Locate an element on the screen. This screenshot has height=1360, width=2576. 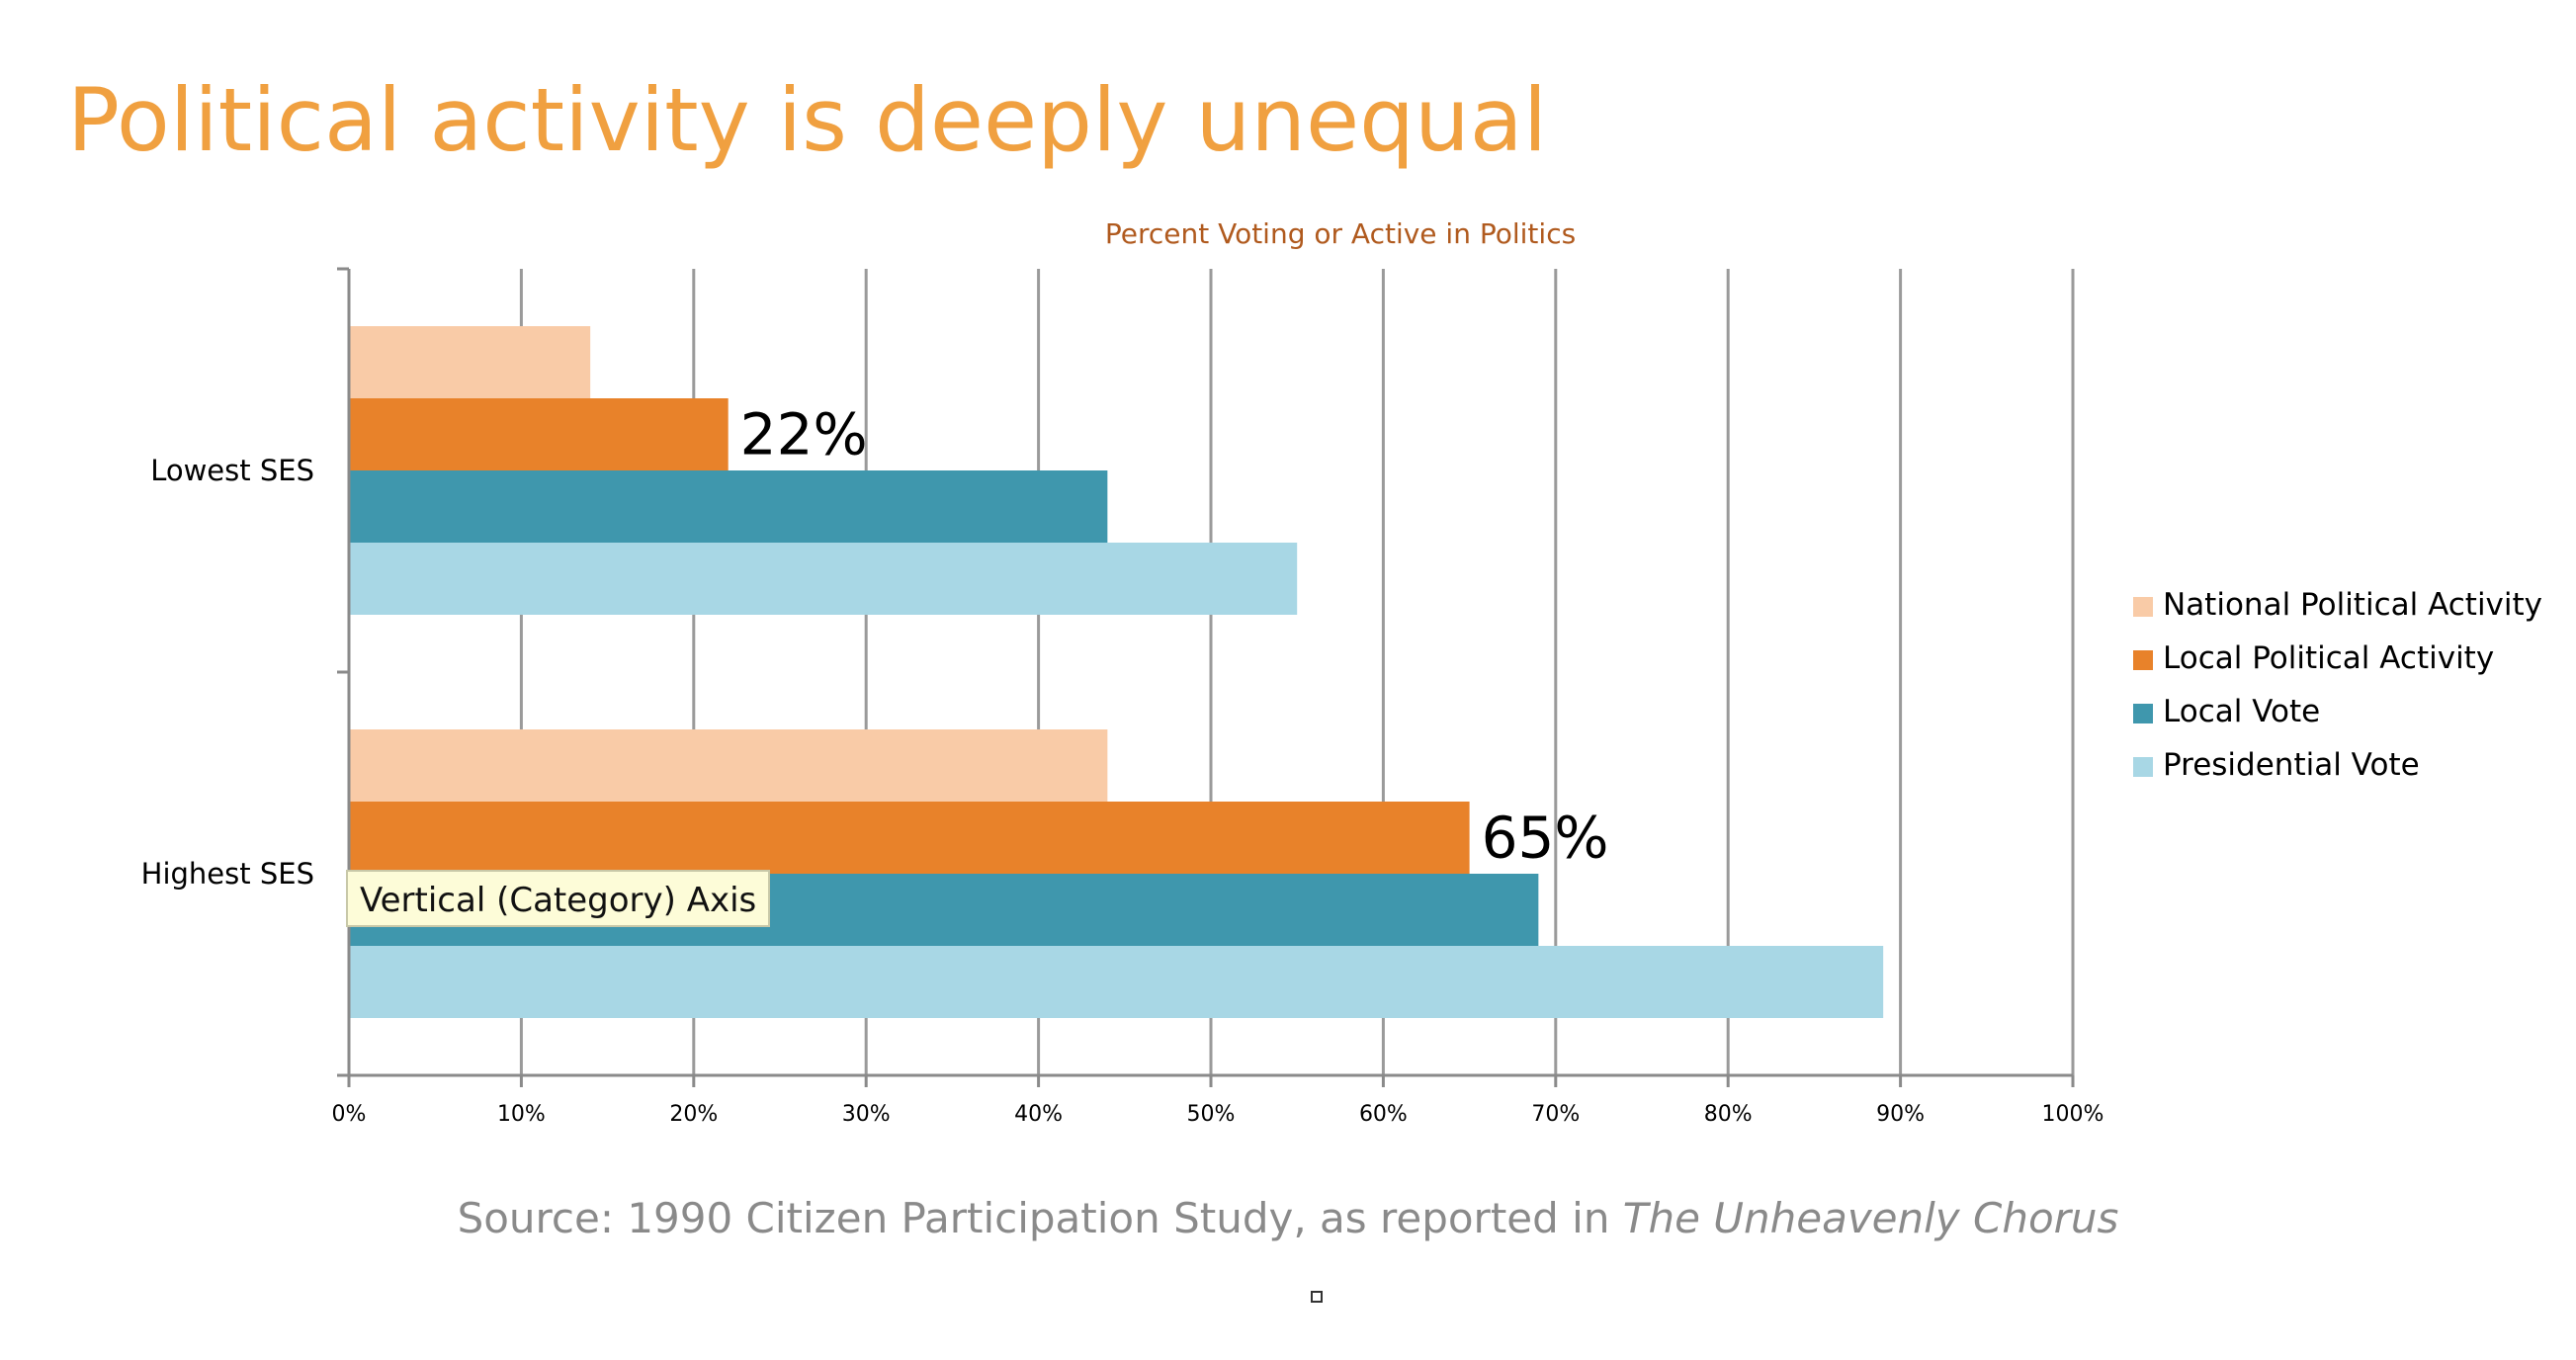
data-label: 22% is located at coordinates (804, 434).